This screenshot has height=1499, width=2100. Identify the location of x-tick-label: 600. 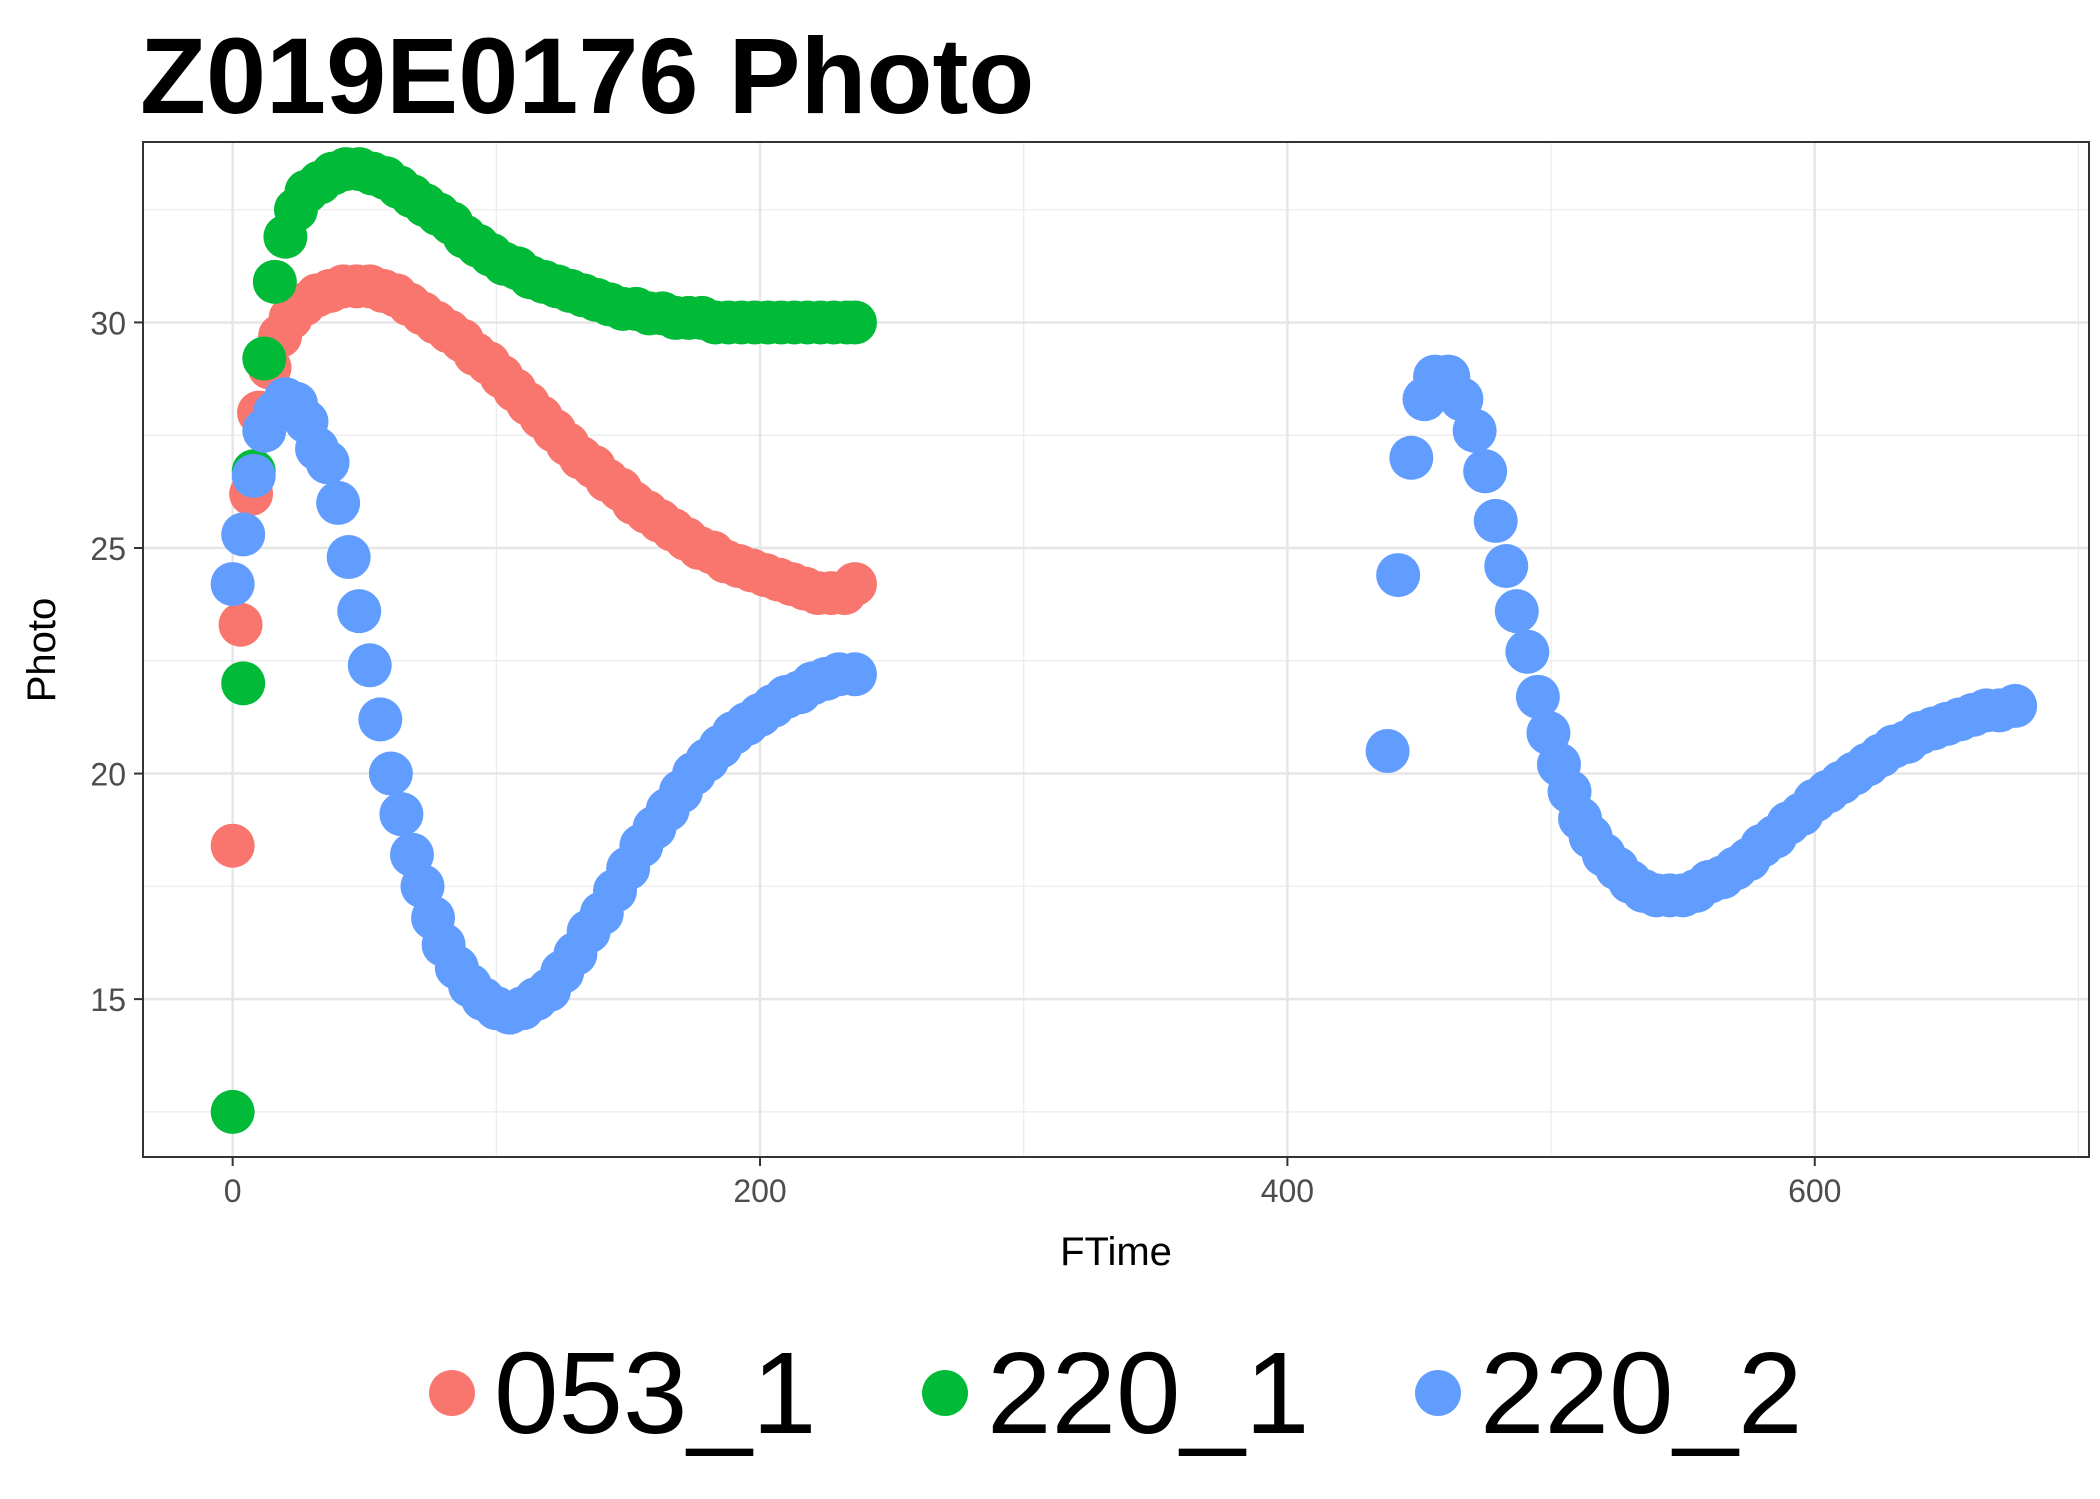
(1814, 1191).